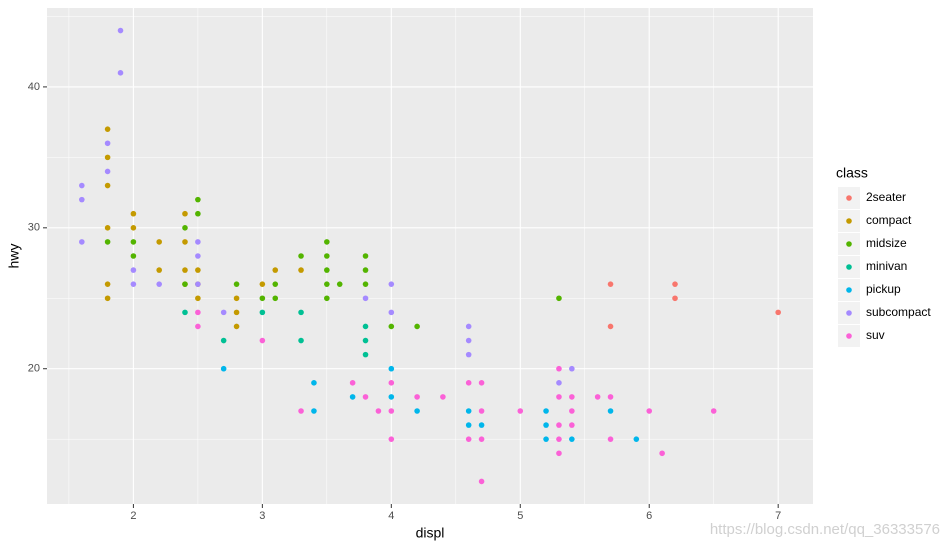  What do you see at coordinates (852, 173) in the screenshot?
I see `legend-title: class` at bounding box center [852, 173].